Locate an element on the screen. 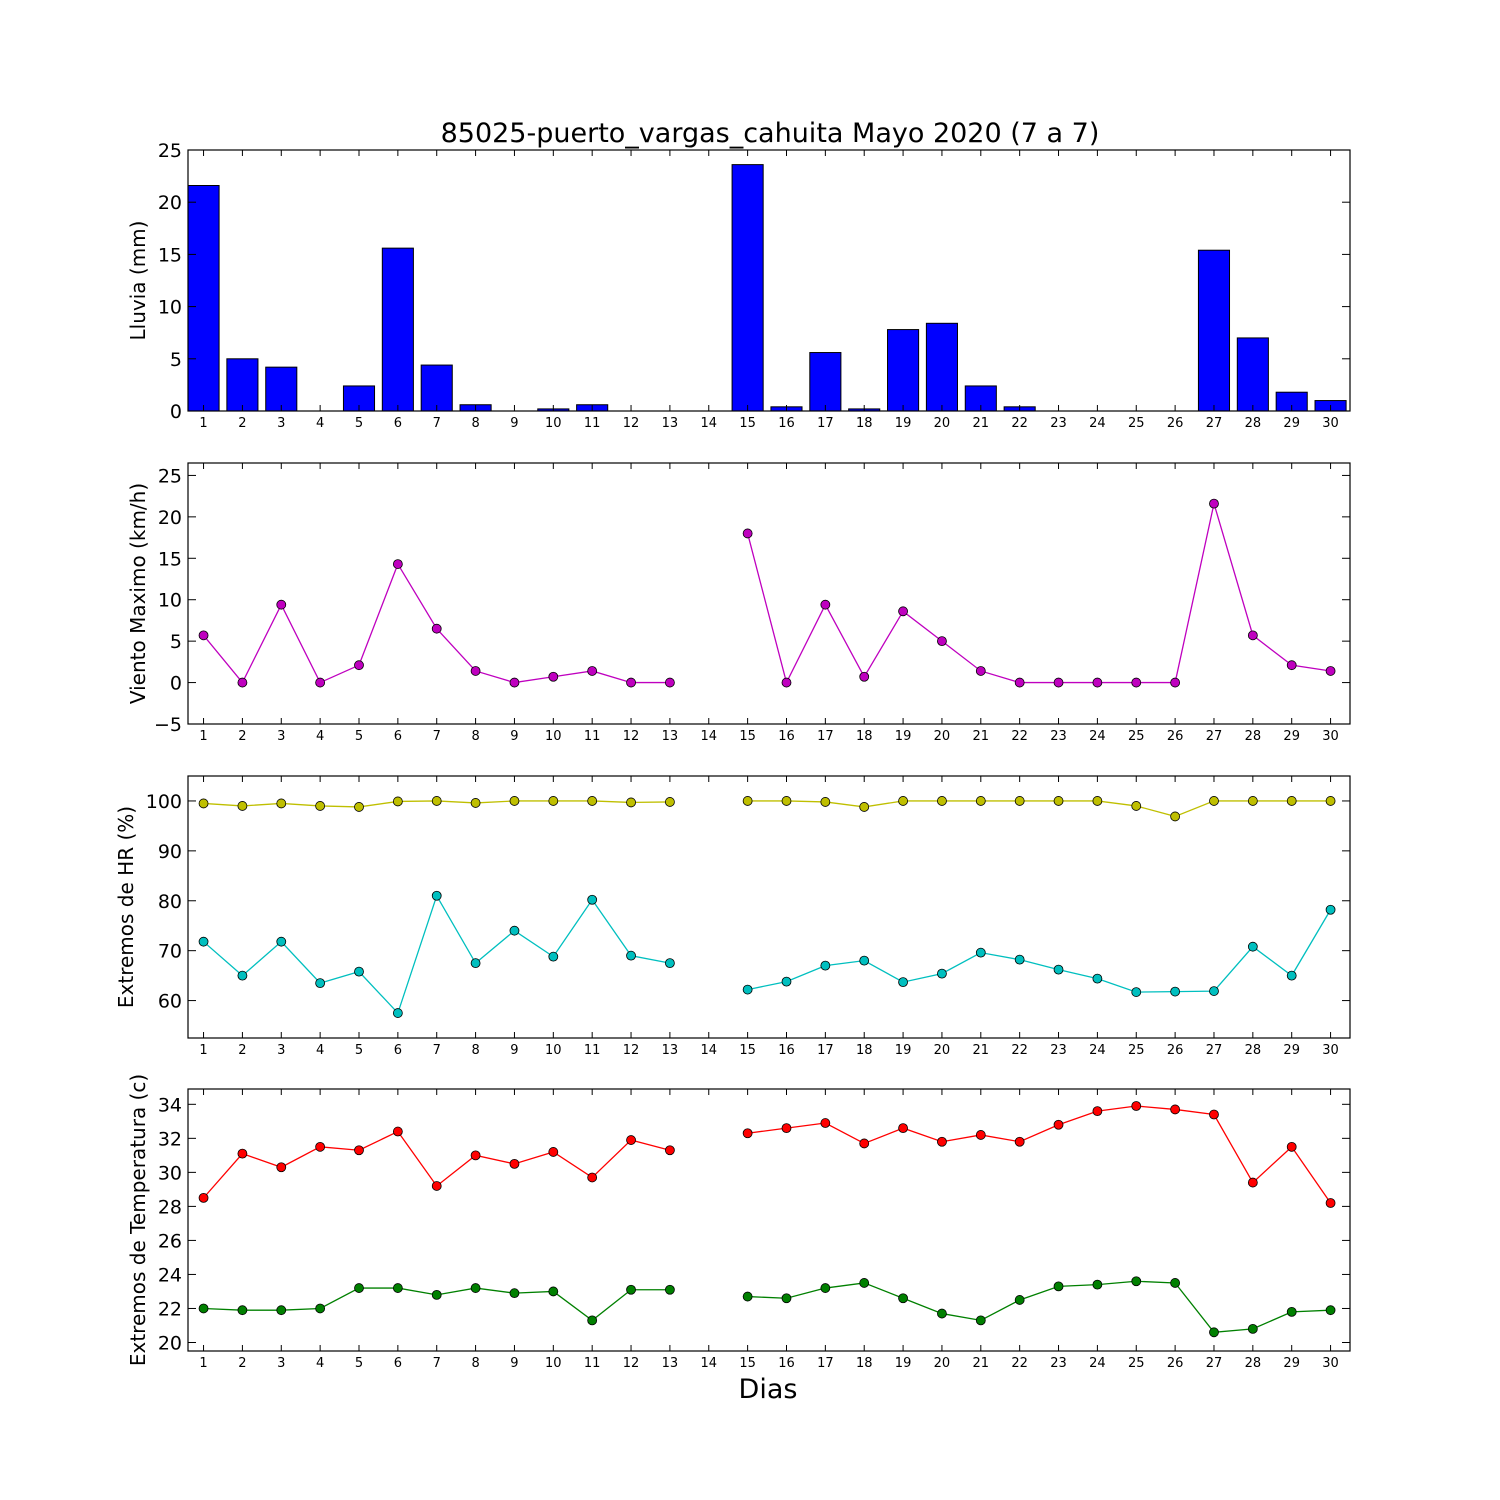  wind-x-tick-label: 6 is located at coordinates (398, 736).